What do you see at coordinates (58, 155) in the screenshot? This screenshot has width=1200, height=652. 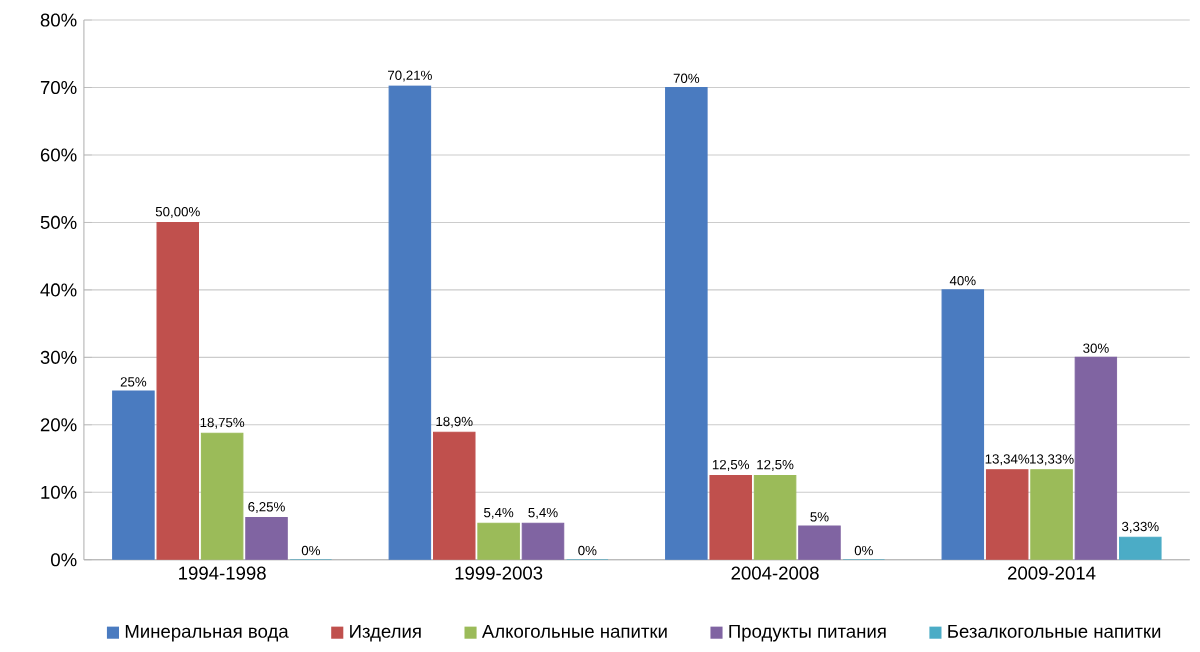 I see `y-tick-label: 60%` at bounding box center [58, 155].